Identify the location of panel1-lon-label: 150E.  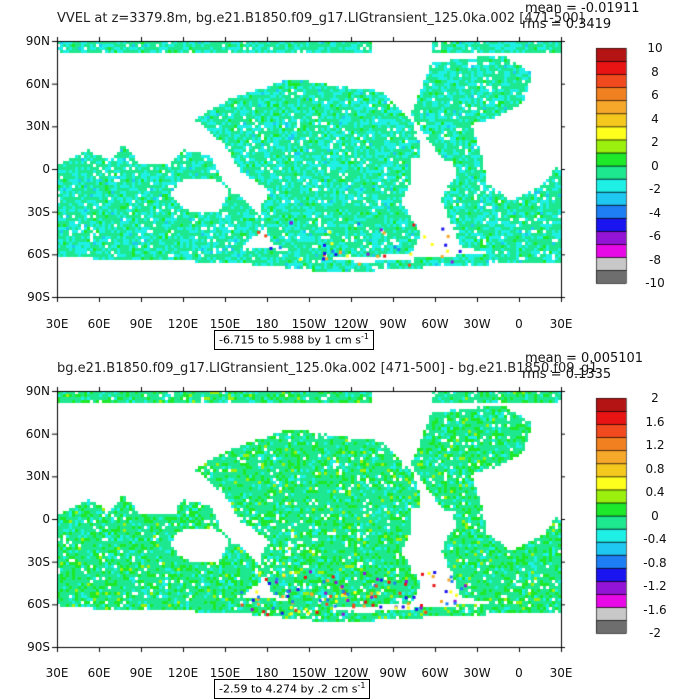
(225, 324).